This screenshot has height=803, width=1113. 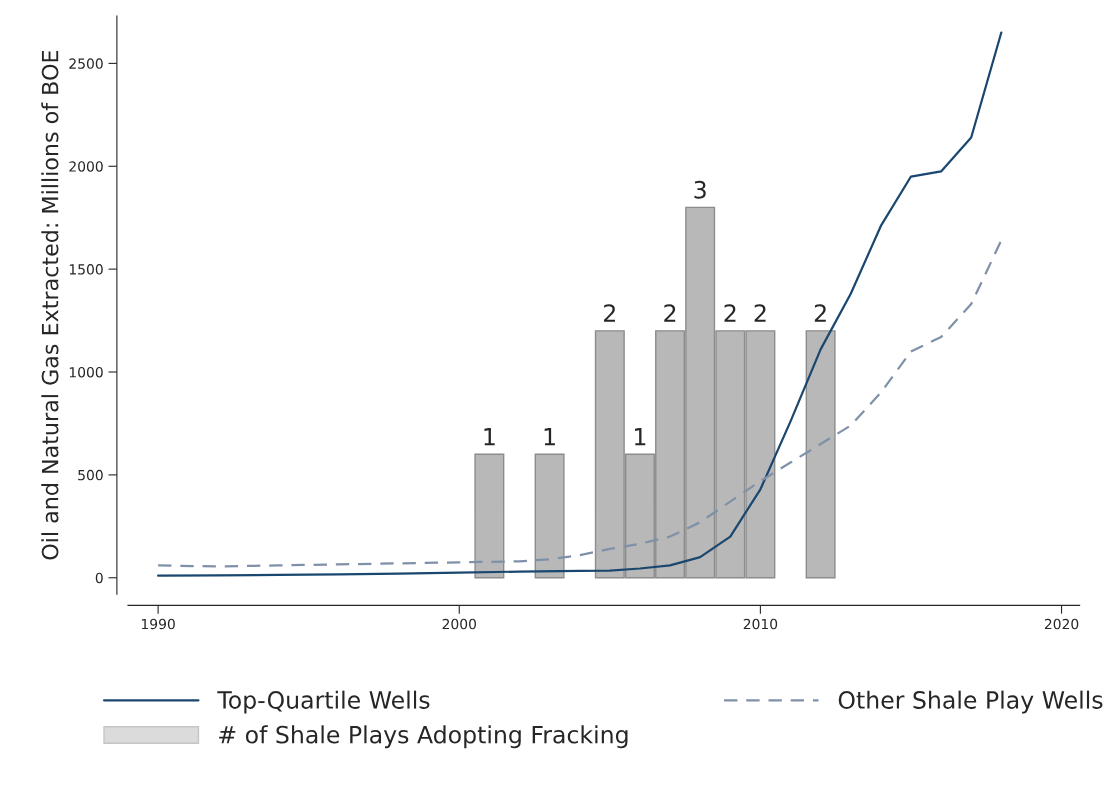 What do you see at coordinates (50, 305) in the screenshot?
I see `y-axis-title: Oil and Natural Gas Extracted: Millions of BOE` at bounding box center [50, 305].